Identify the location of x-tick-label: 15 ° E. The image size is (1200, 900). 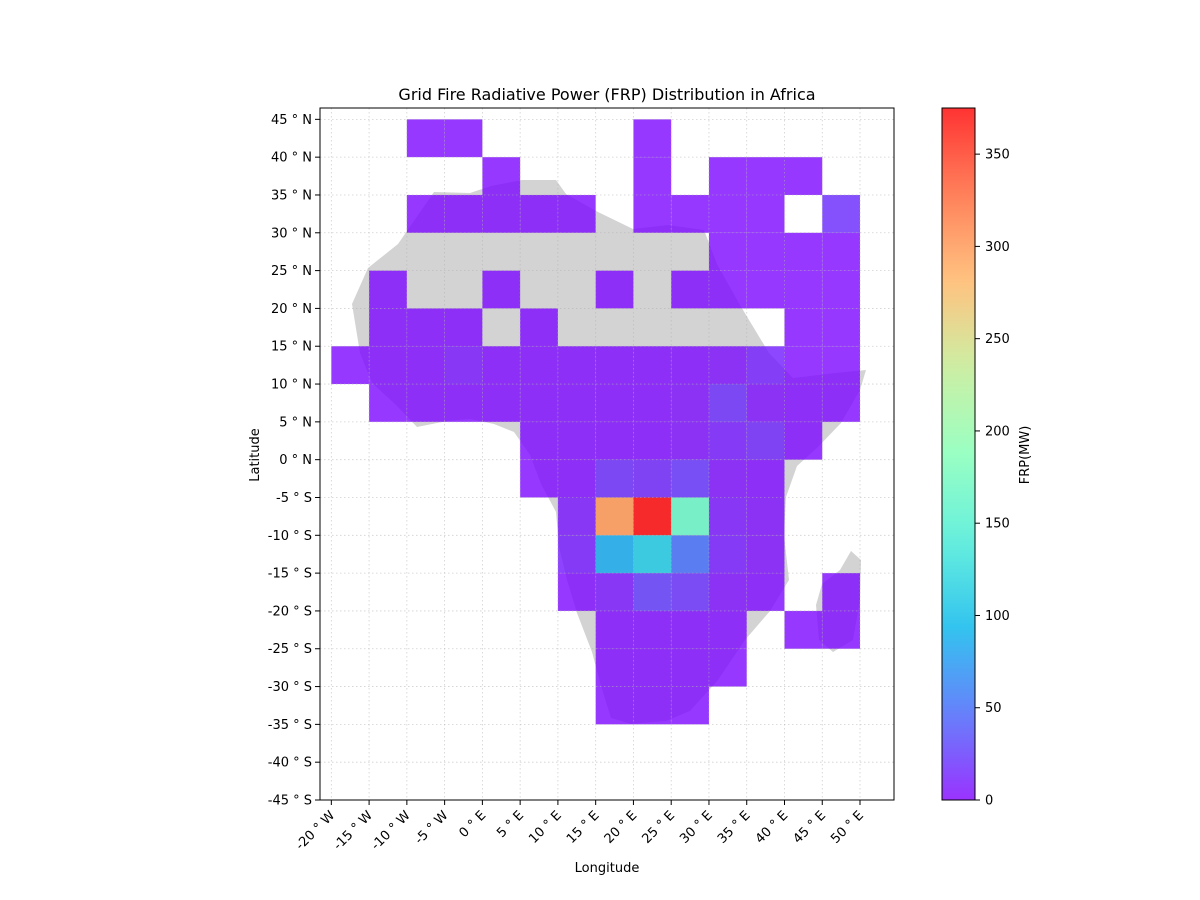
(583, 827).